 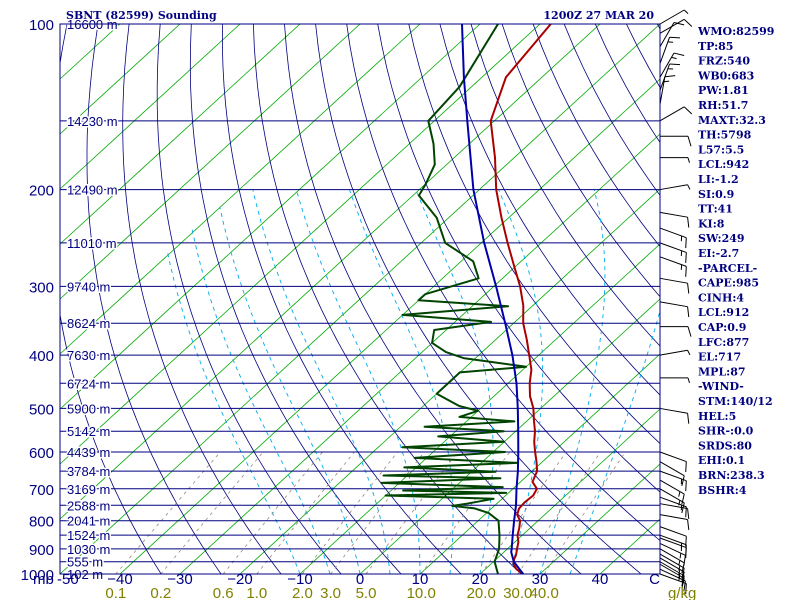 I want to click on chart-time: 1200Z 27 MAR 20, so click(x=598, y=15).